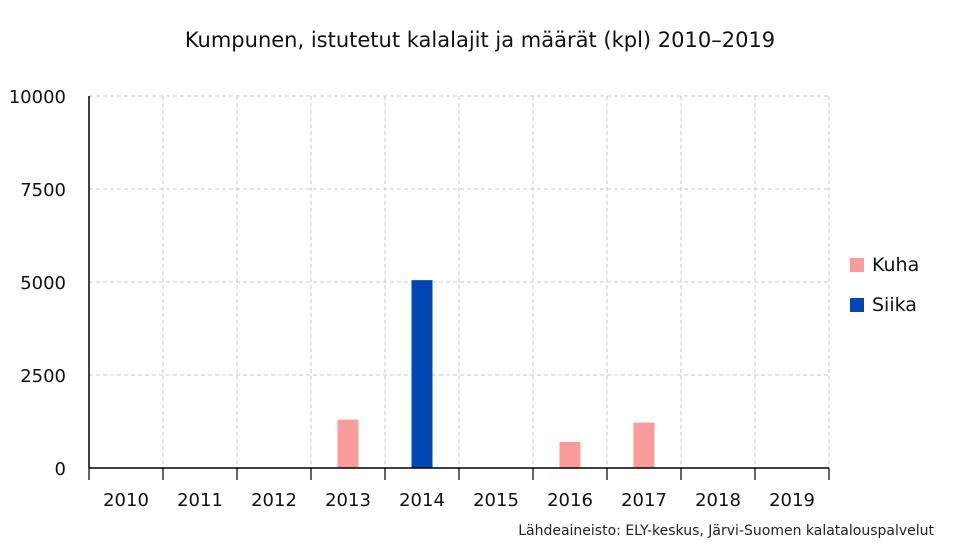  Describe the element at coordinates (60, 469) in the screenshot. I see `y-tick-label: 0` at that location.